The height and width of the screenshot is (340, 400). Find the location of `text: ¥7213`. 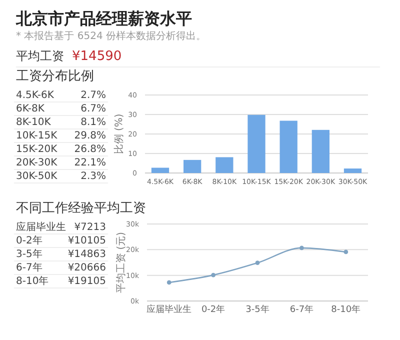

text: ¥7213 is located at coordinates (90, 227).